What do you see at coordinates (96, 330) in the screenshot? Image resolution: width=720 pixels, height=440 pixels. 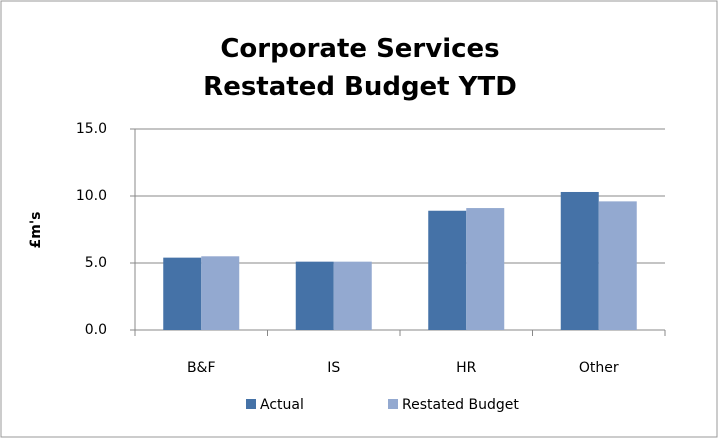 I see `y-tick-label: 0.0` at bounding box center [96, 330].